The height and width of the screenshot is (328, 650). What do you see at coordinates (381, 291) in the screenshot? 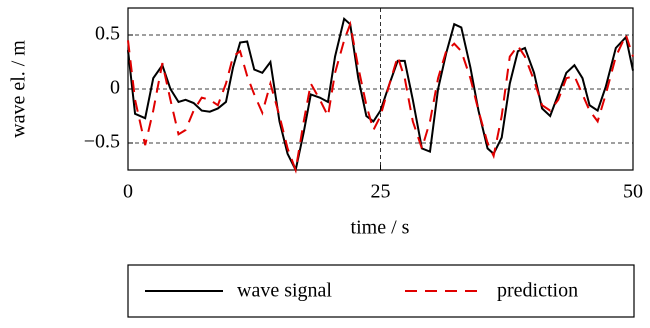
I see `legend-box` at bounding box center [381, 291].